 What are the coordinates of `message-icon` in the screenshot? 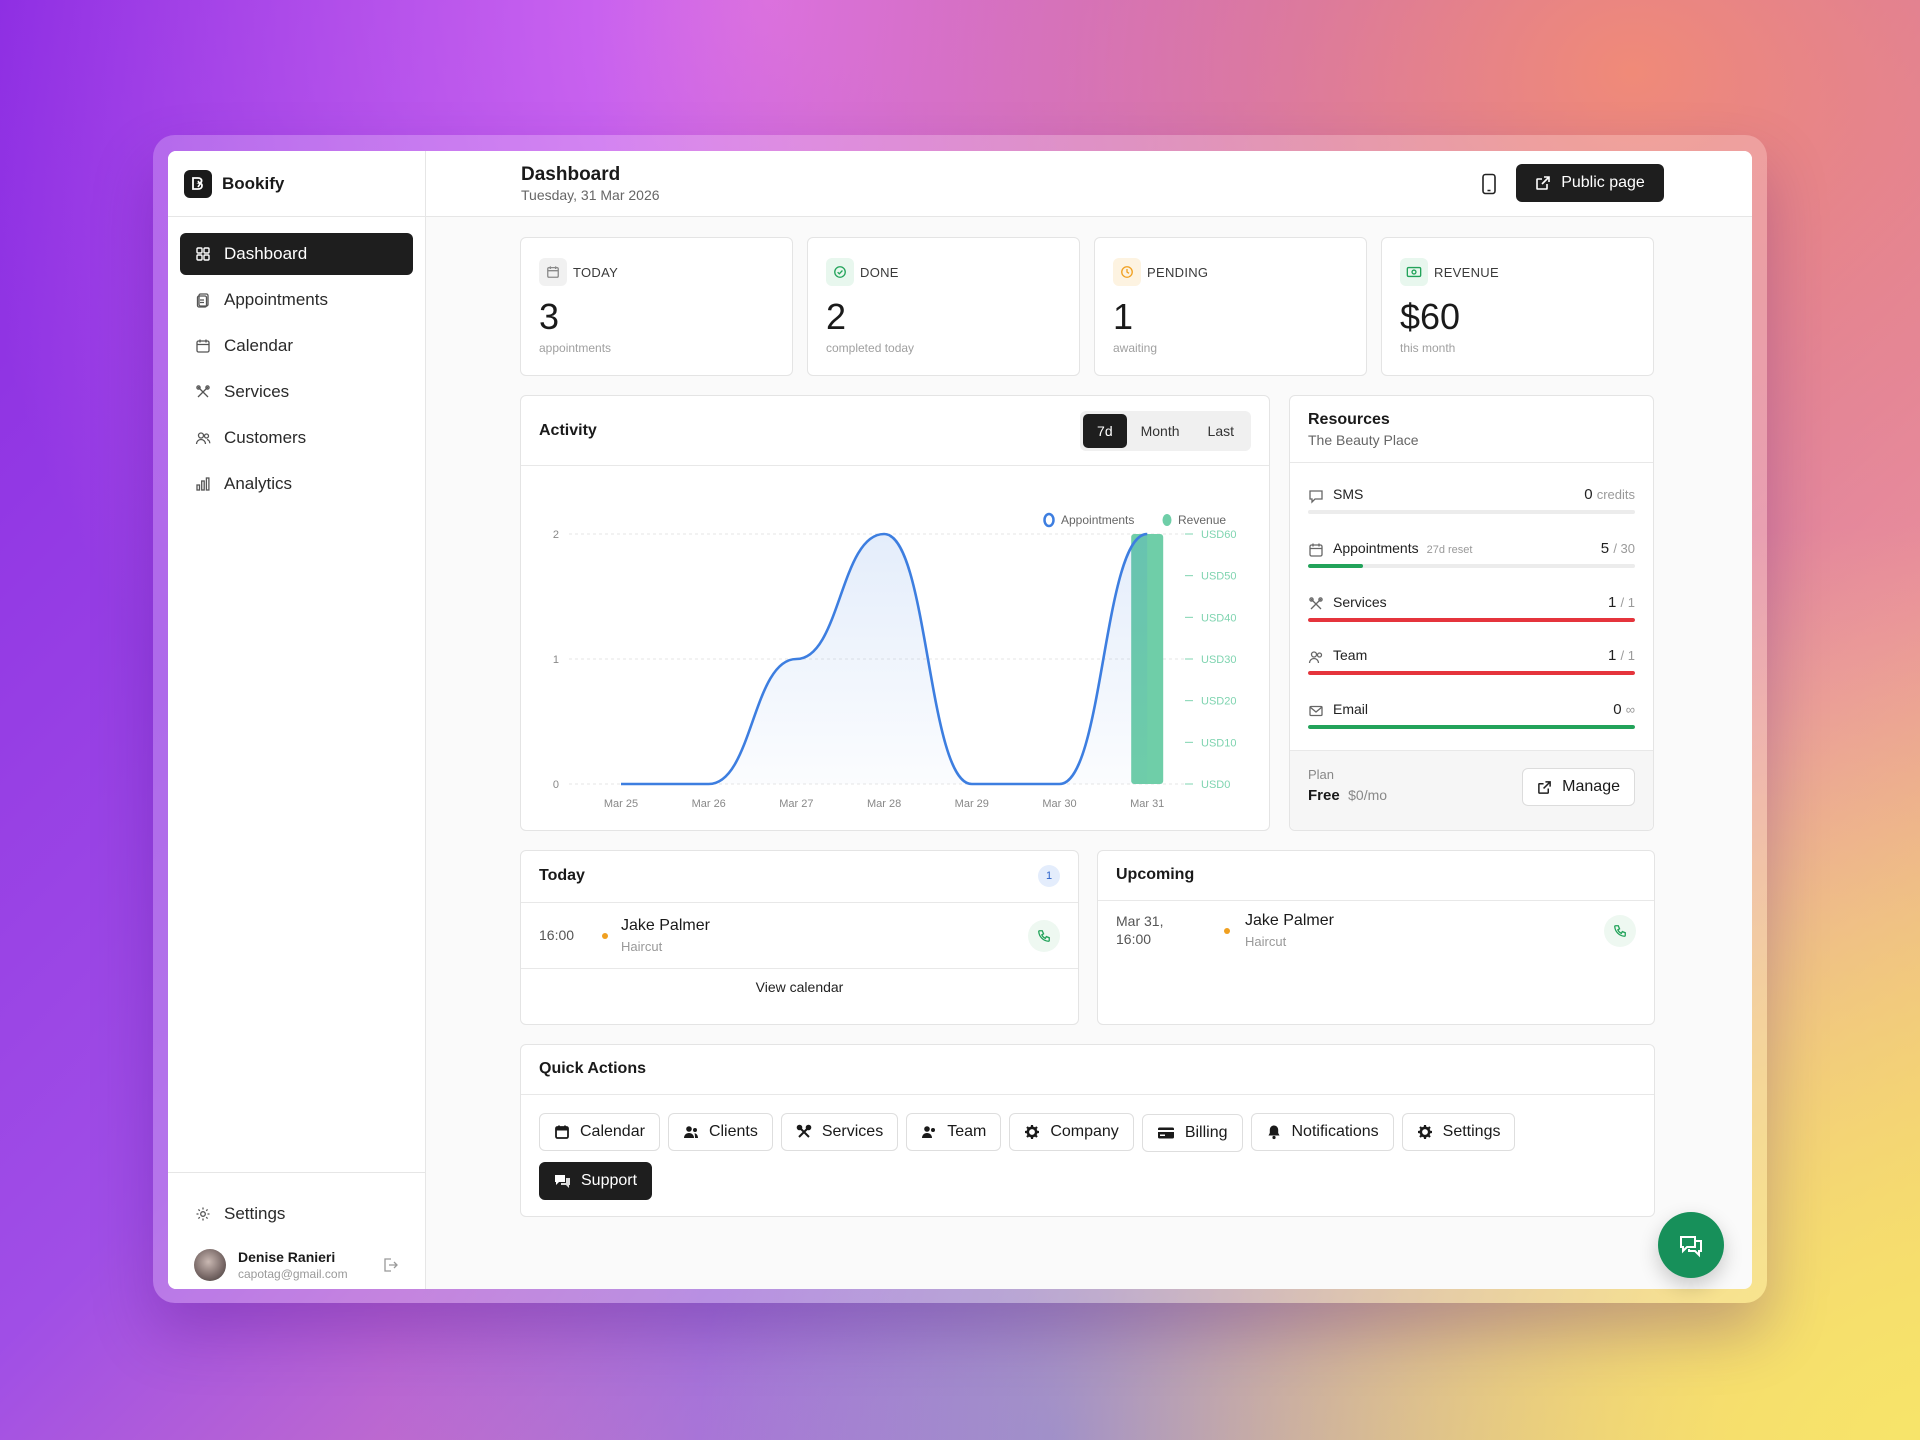 It's located at (1316, 497).